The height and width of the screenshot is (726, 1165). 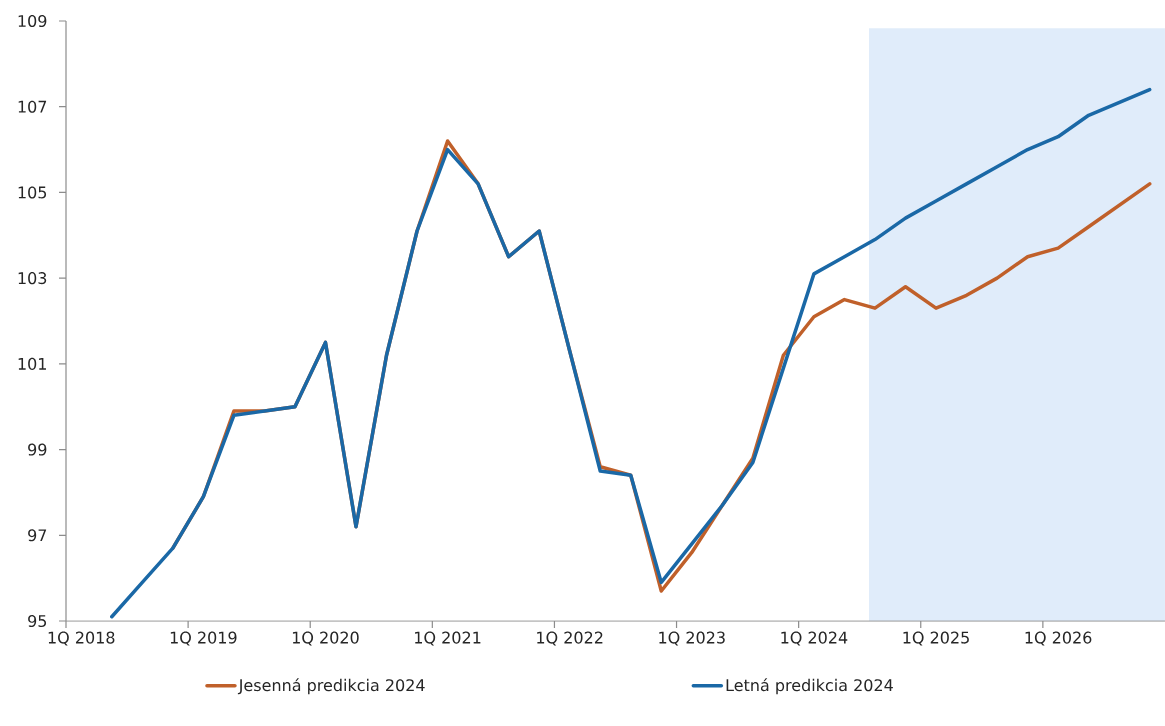 What do you see at coordinates (203, 638) in the screenshot?
I see `x-tick-label: 1Q 2019` at bounding box center [203, 638].